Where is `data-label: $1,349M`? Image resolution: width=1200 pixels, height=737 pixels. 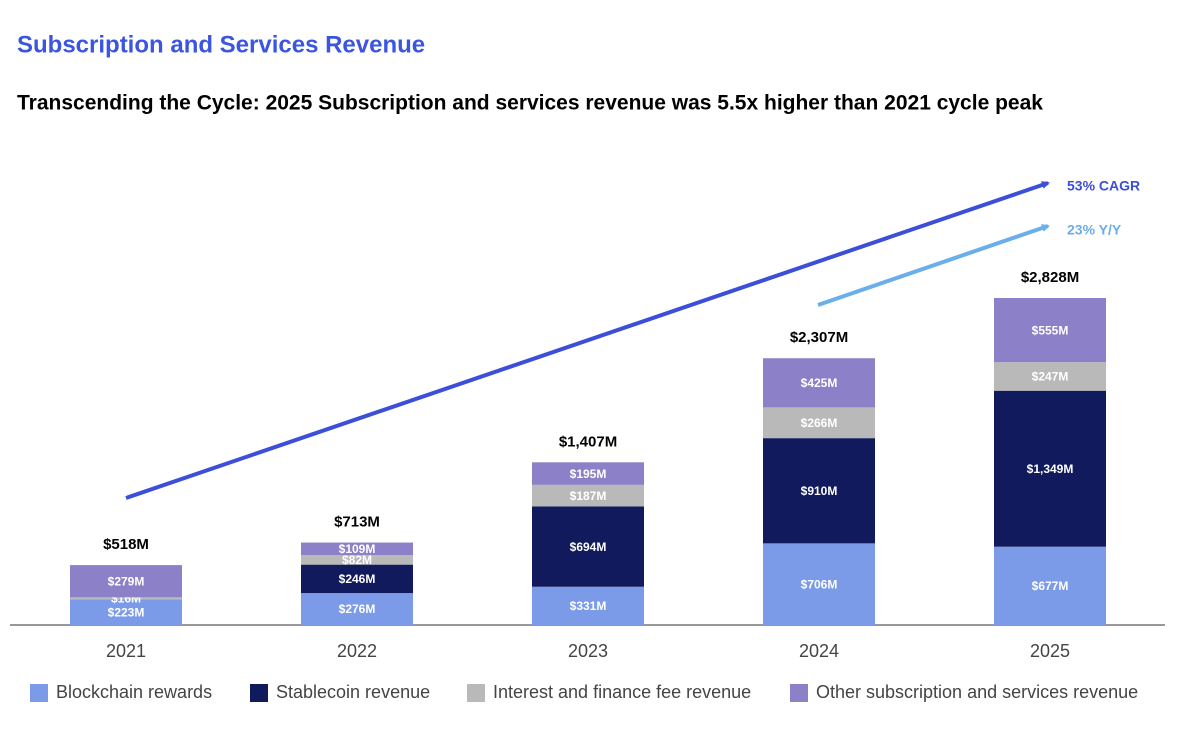 data-label: $1,349M is located at coordinates (1050, 469).